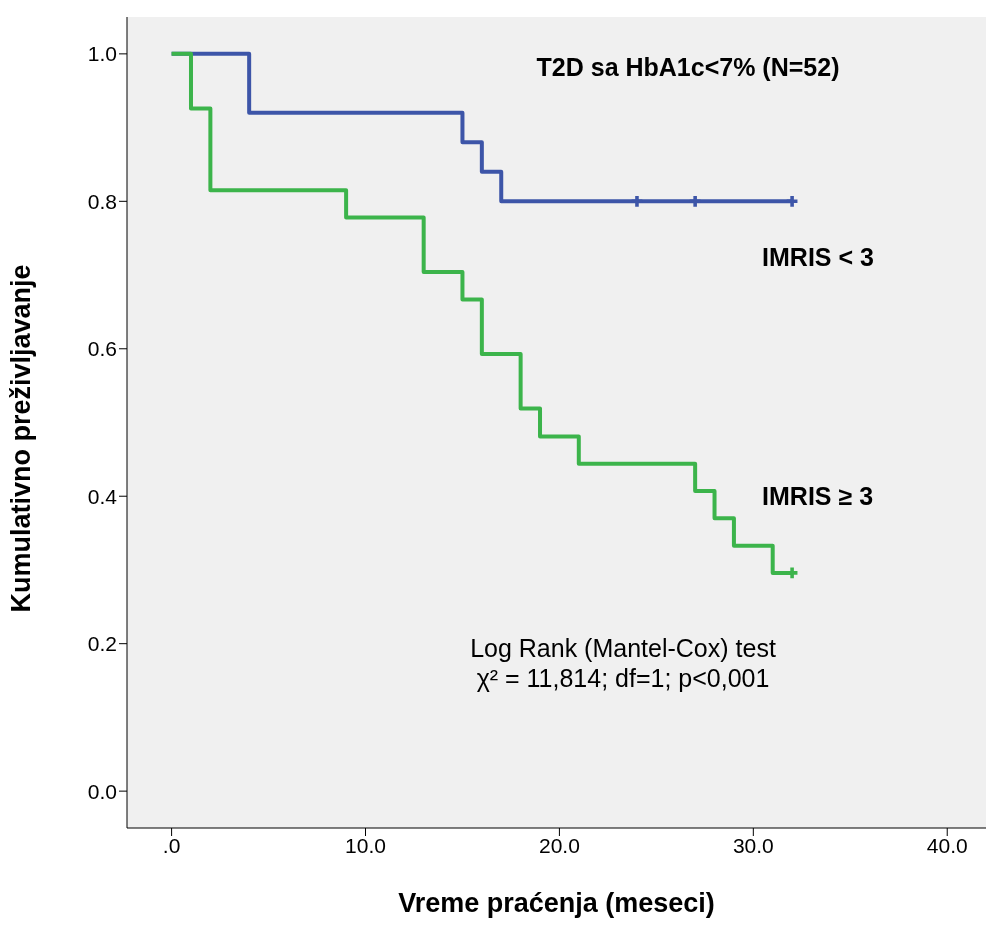  I want to click on series-label: IMRIS < 3, so click(818, 257).